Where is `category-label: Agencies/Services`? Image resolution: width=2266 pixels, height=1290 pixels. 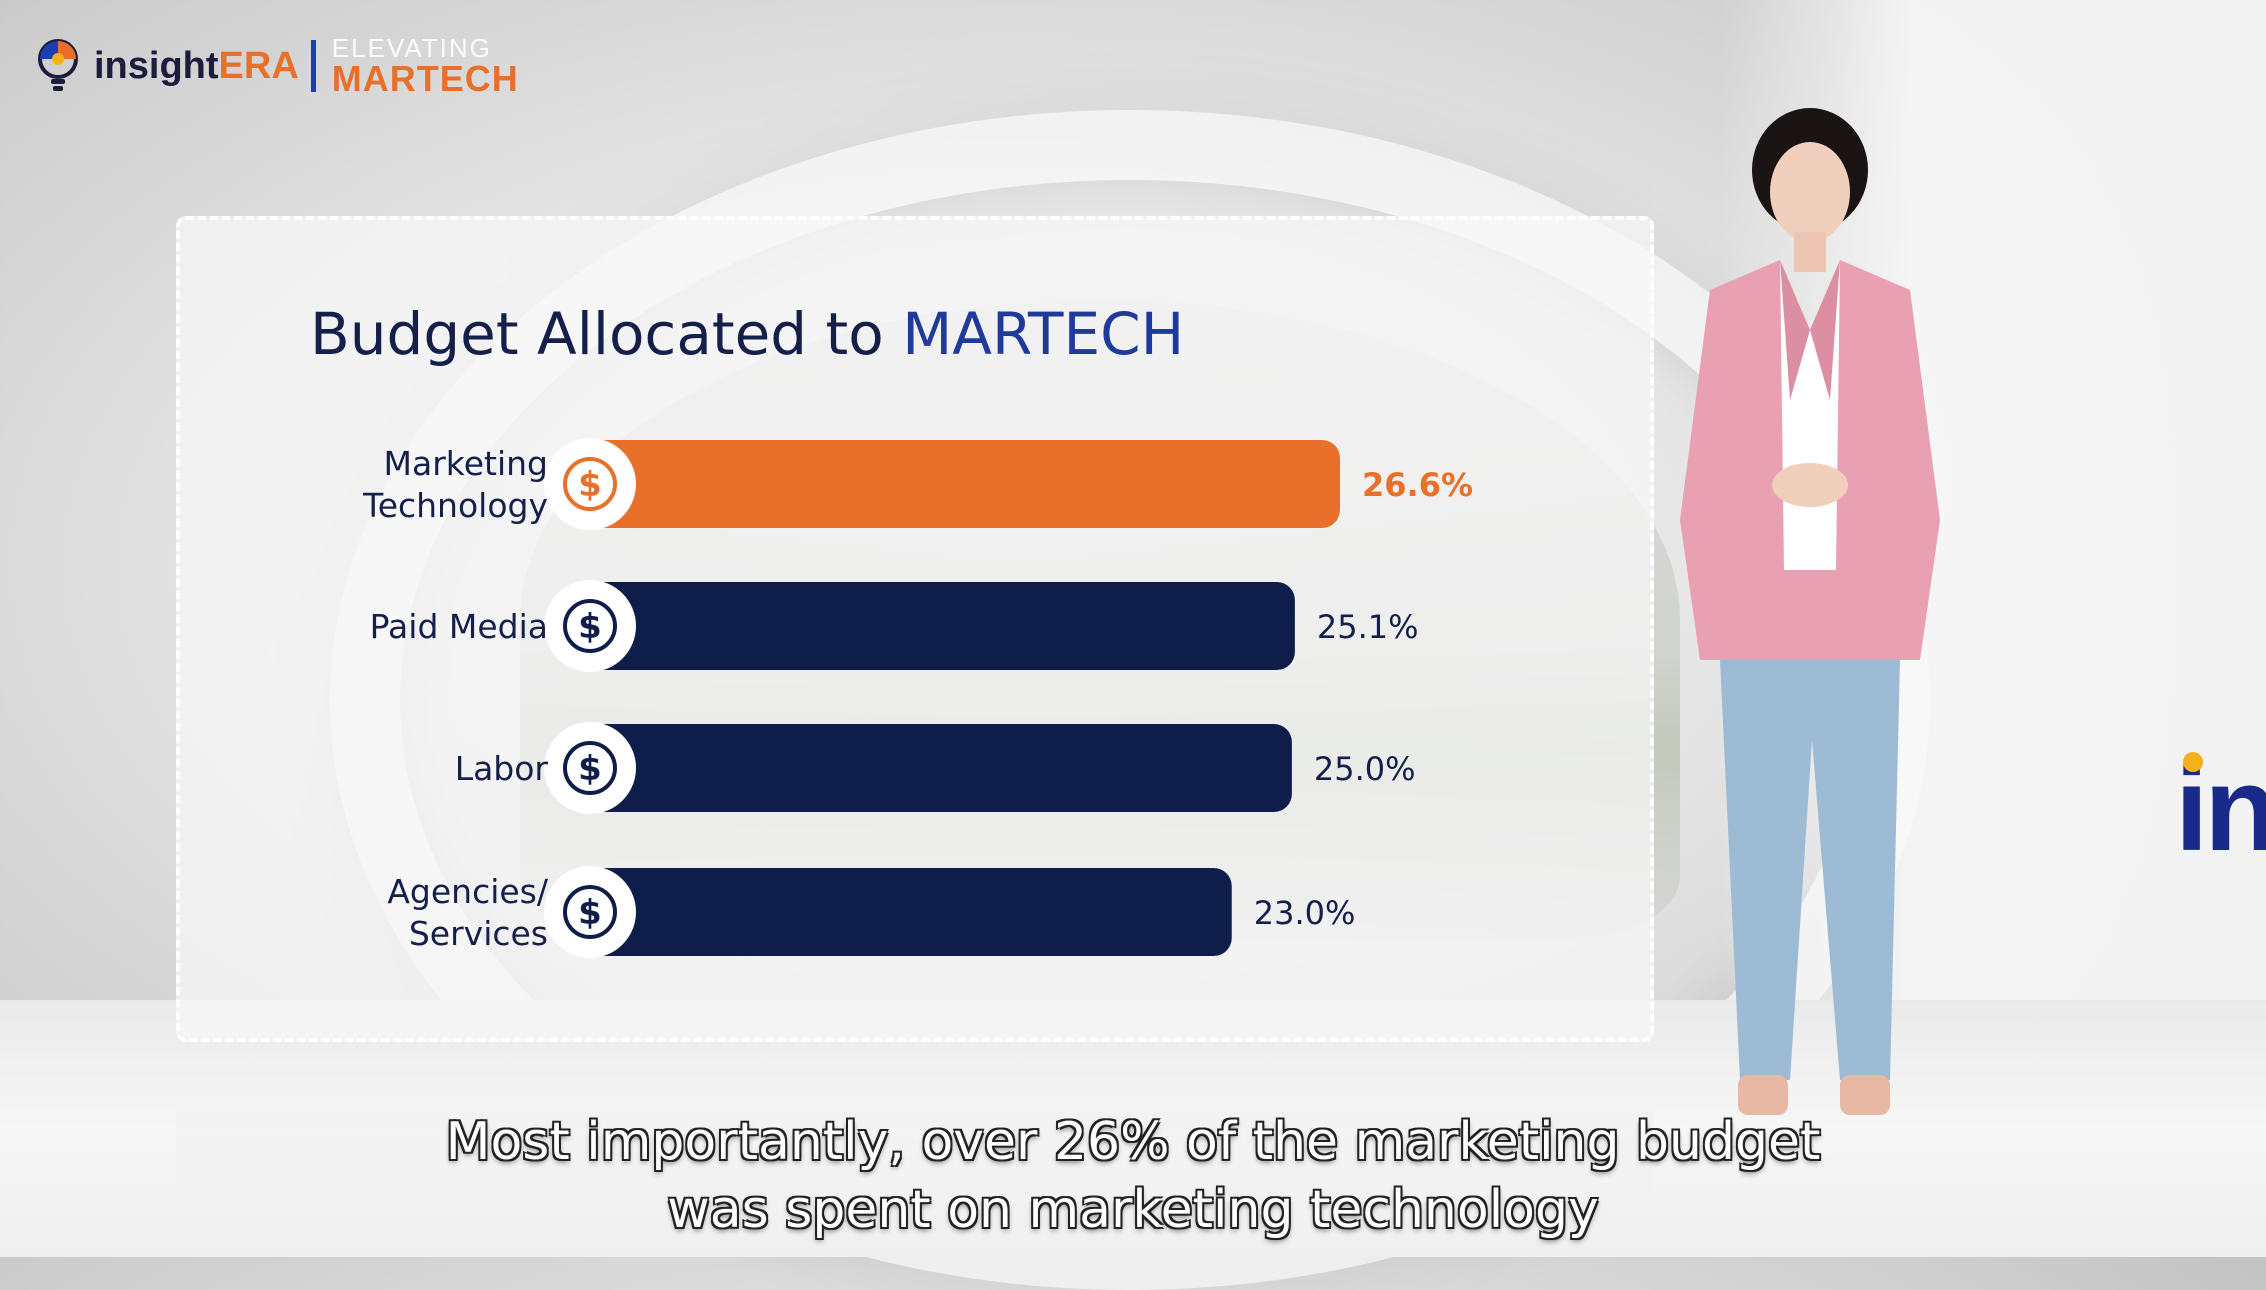
category-label: Agencies/Services is located at coordinates (468, 912).